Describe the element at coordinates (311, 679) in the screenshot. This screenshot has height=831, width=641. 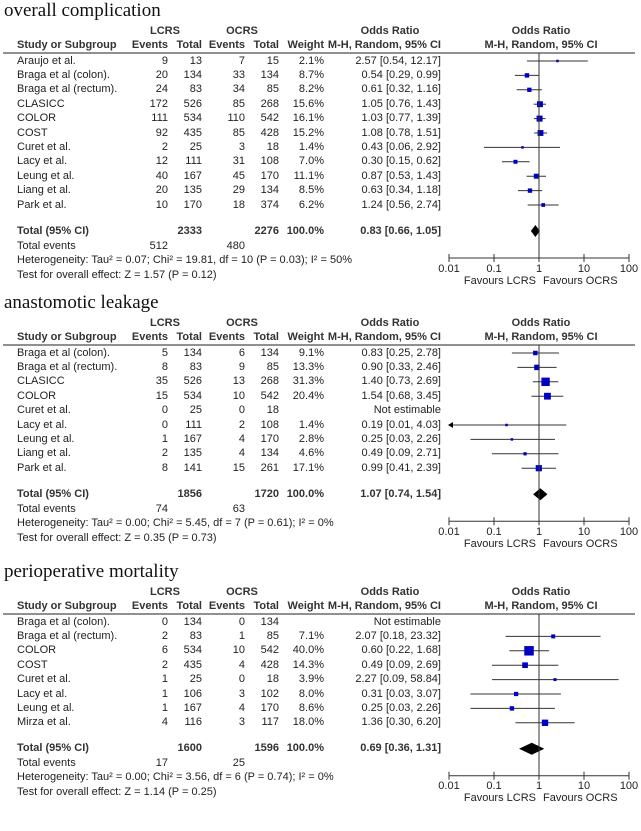
I see `weight-value: 3.9%` at that location.